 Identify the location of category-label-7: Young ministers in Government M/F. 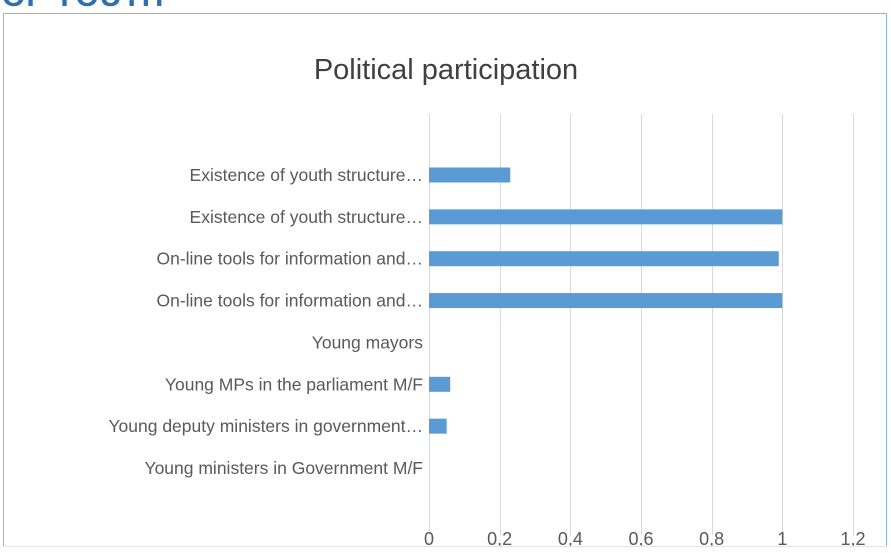
(284, 468).